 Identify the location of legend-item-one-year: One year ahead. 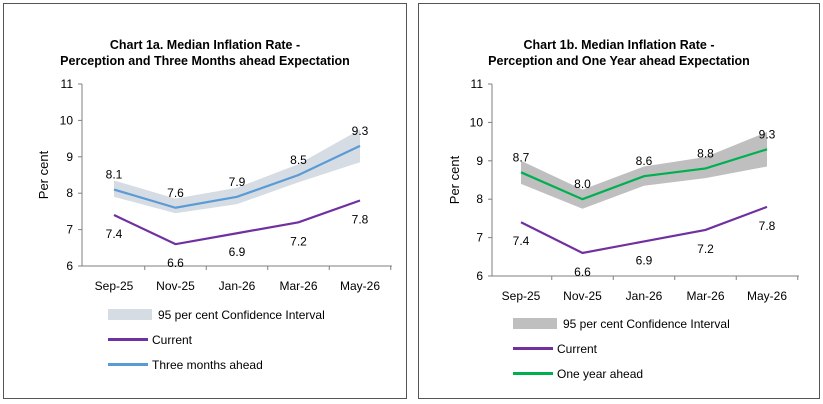
(621, 373).